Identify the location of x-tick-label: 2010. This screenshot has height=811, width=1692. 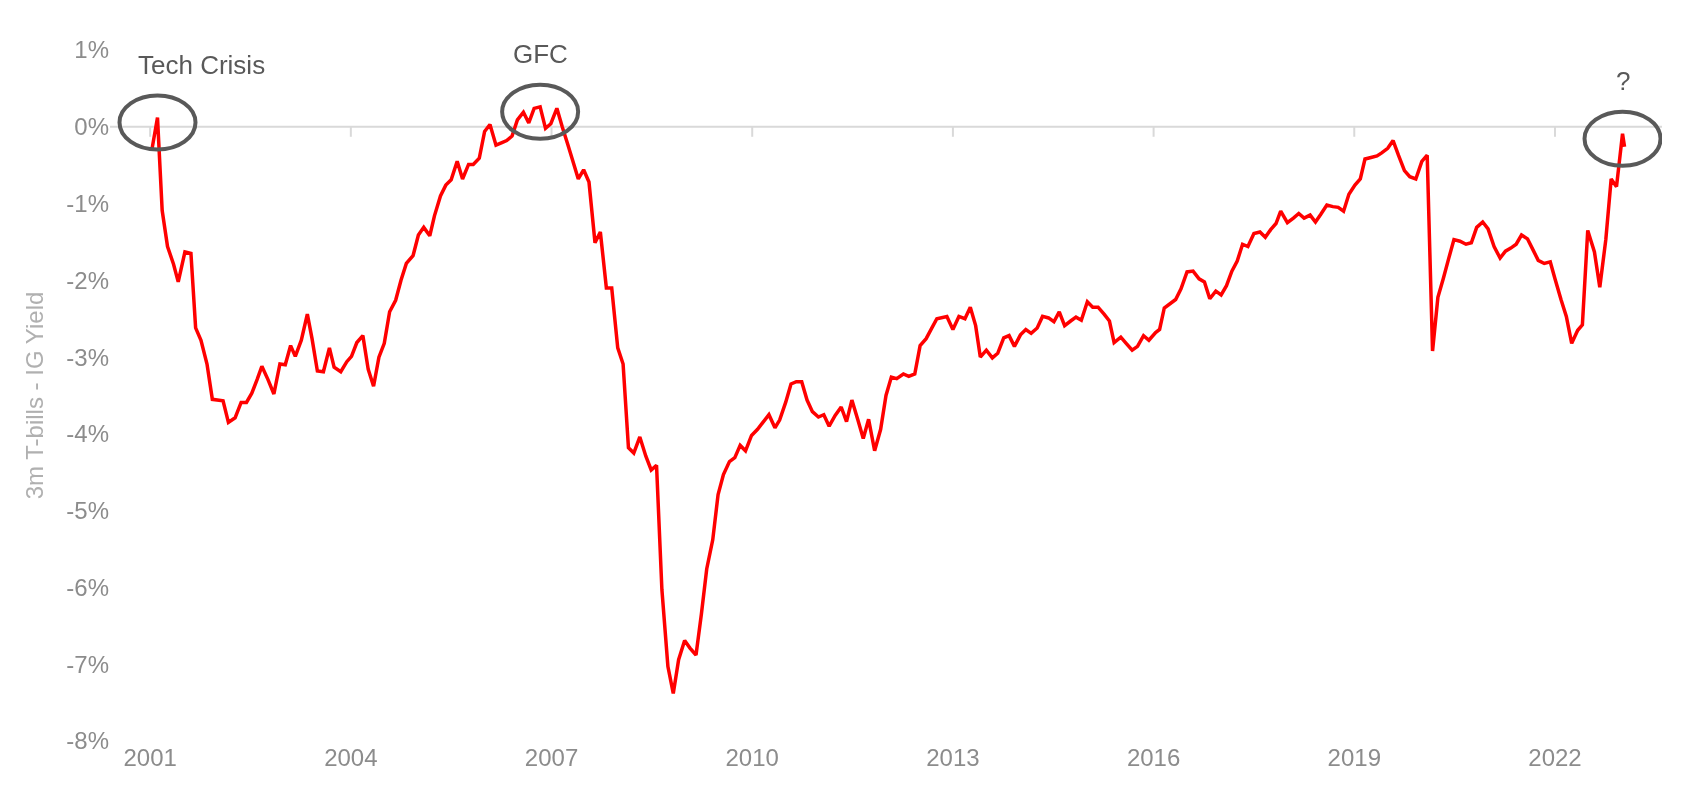
(752, 757).